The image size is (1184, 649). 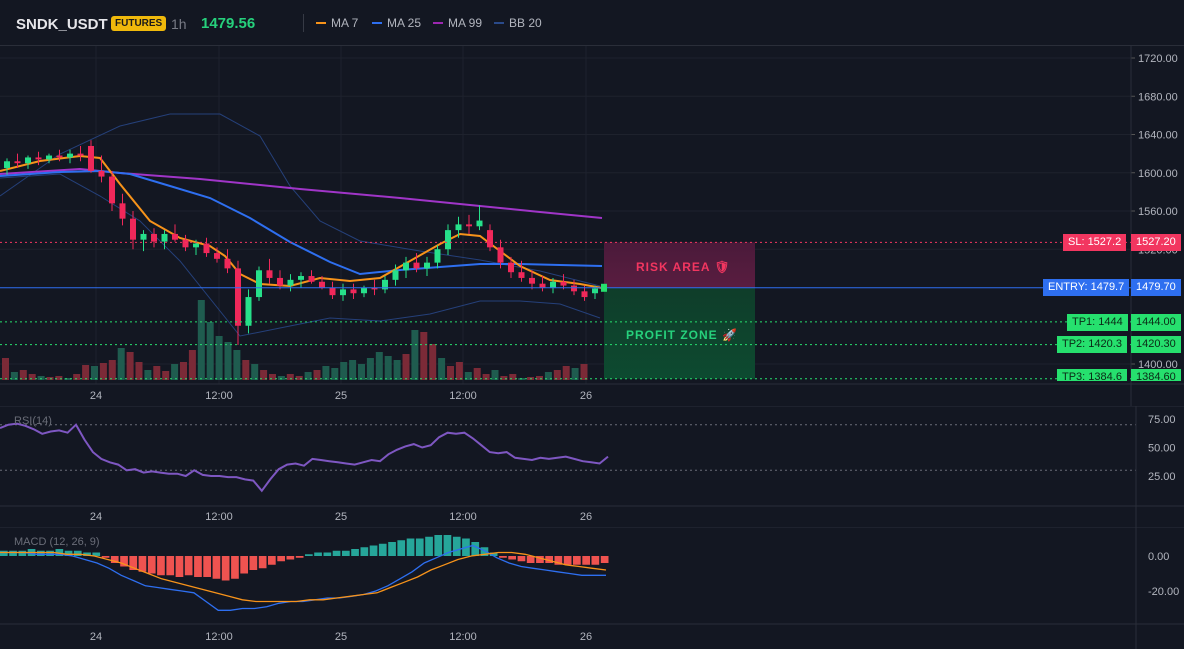 I want to click on legend-ma99-label: MA 99, so click(x=465, y=23).